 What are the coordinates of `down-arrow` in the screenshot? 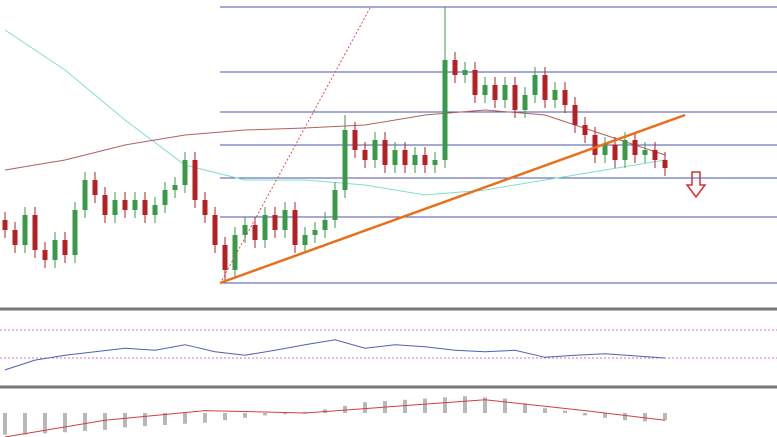 It's located at (696, 185).